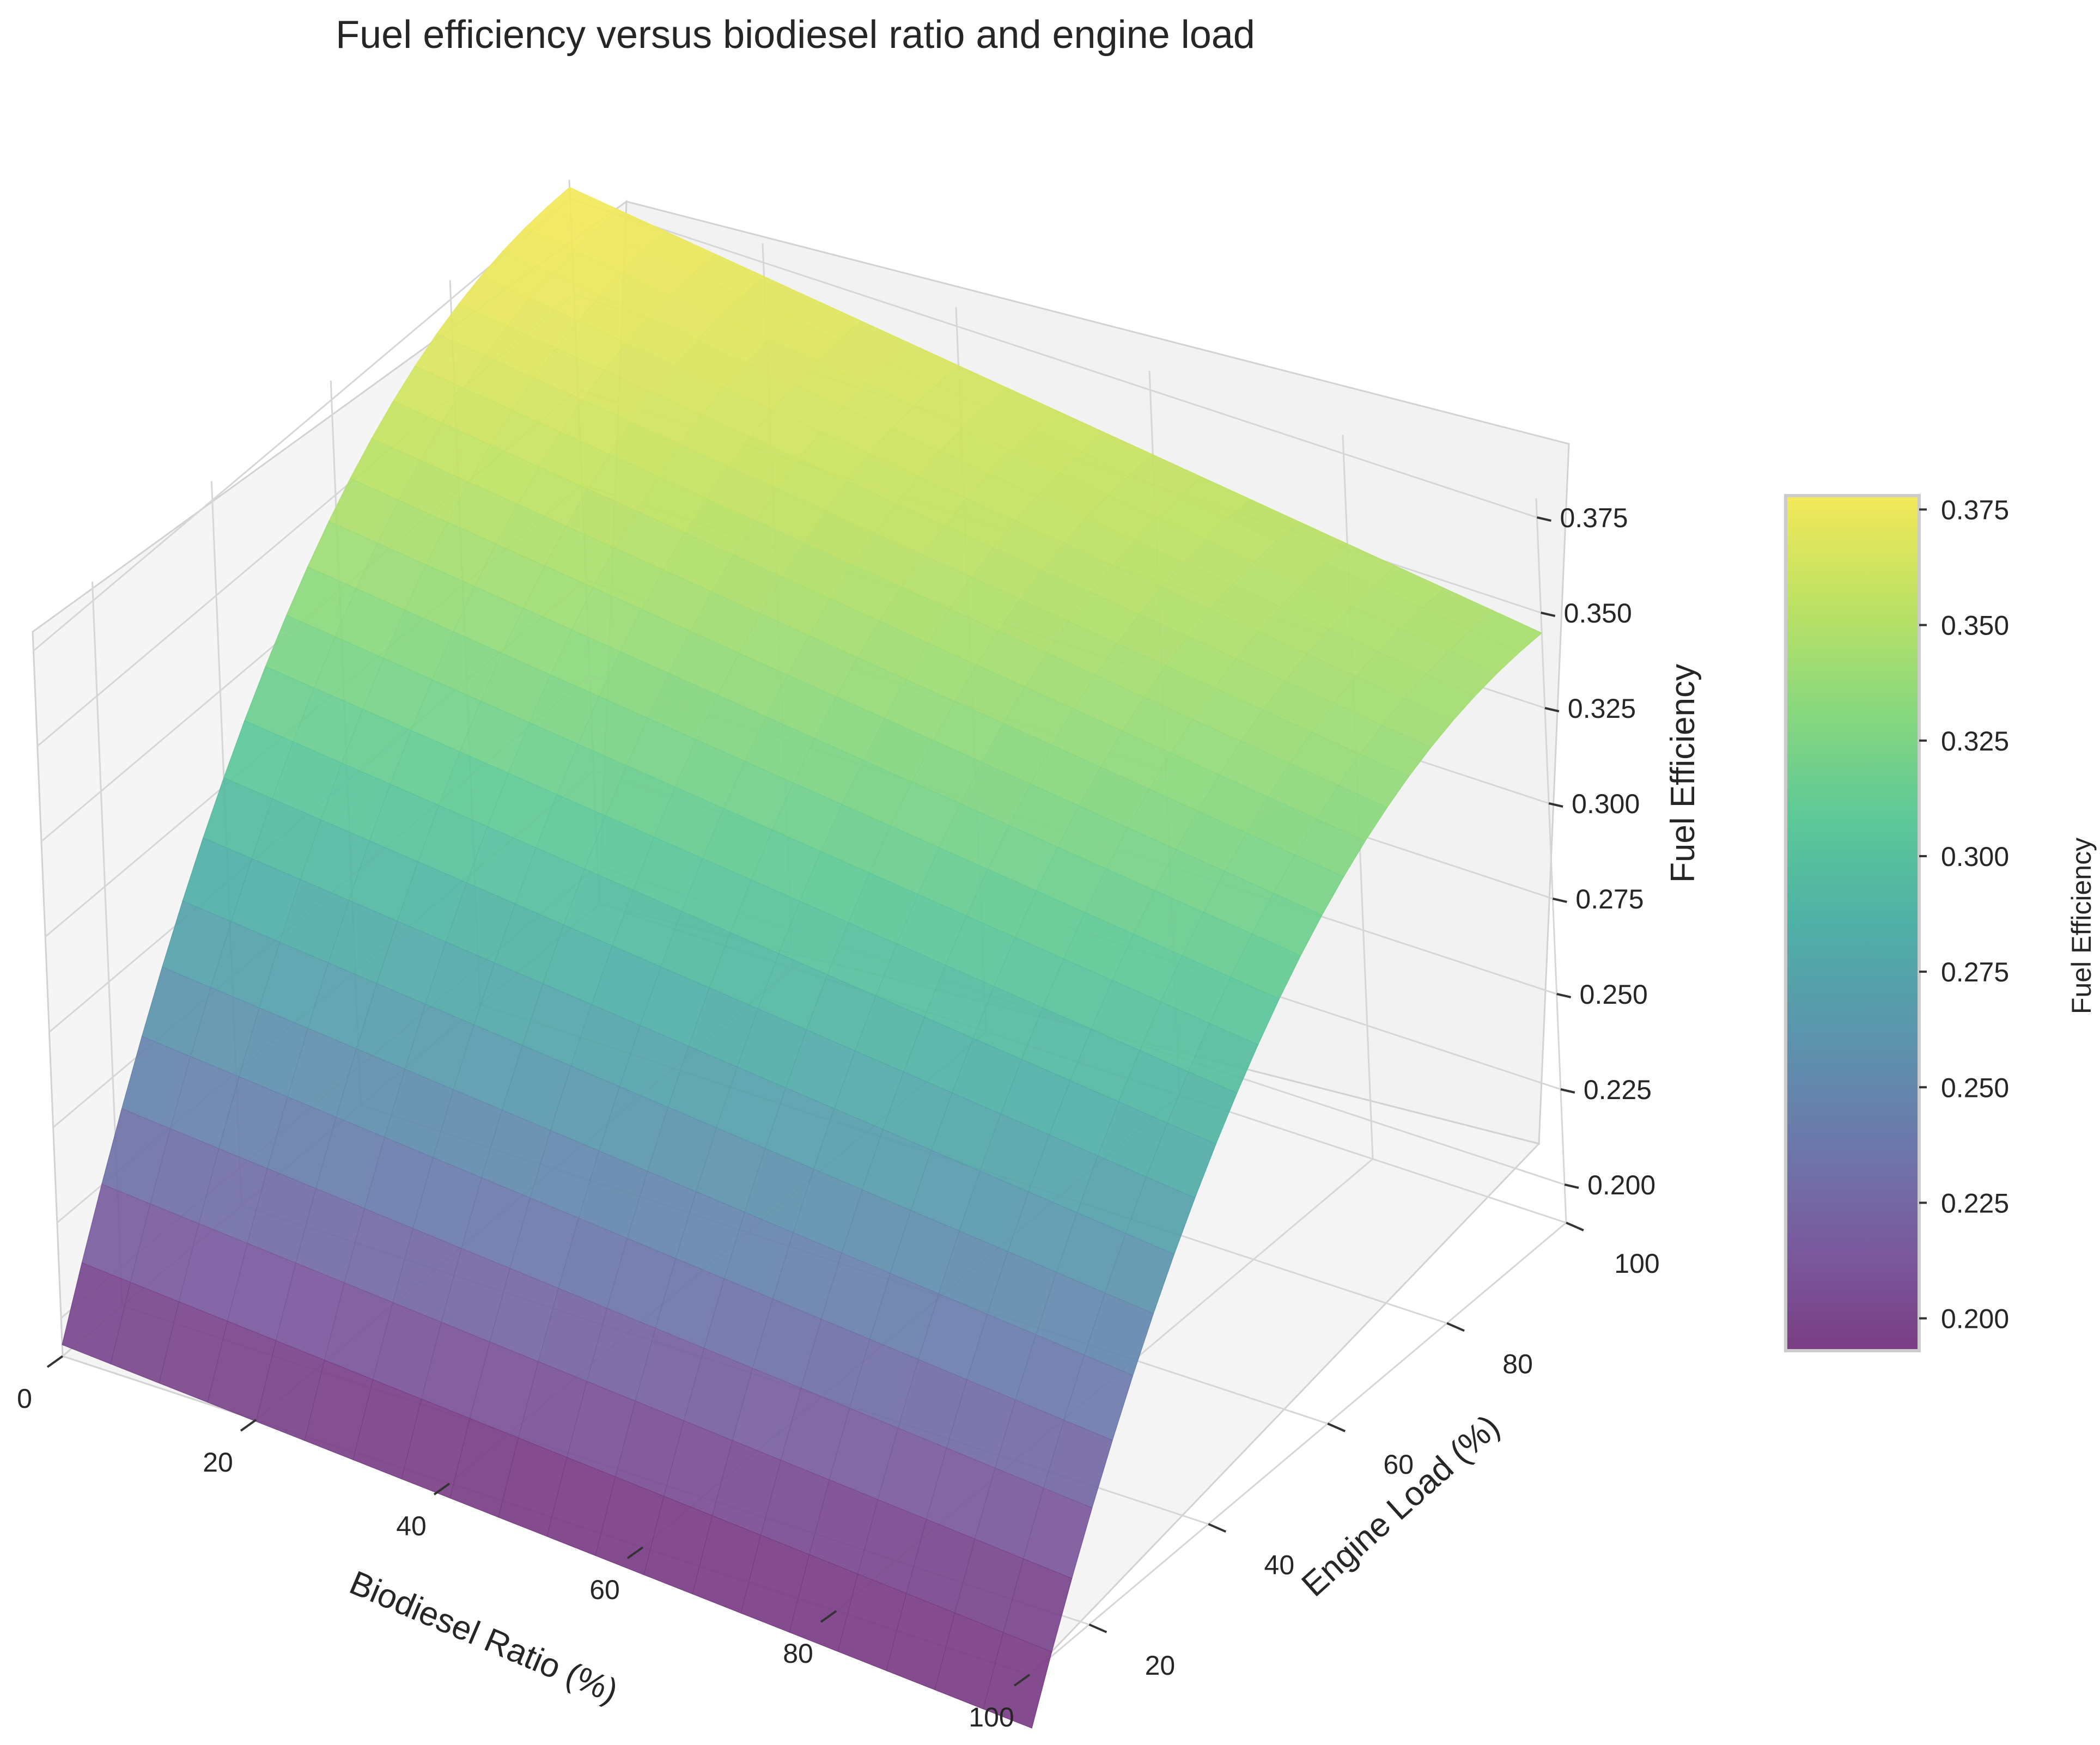 The image size is (2100, 1745). I want to click on x-tick-label: 100, so click(991, 1717).